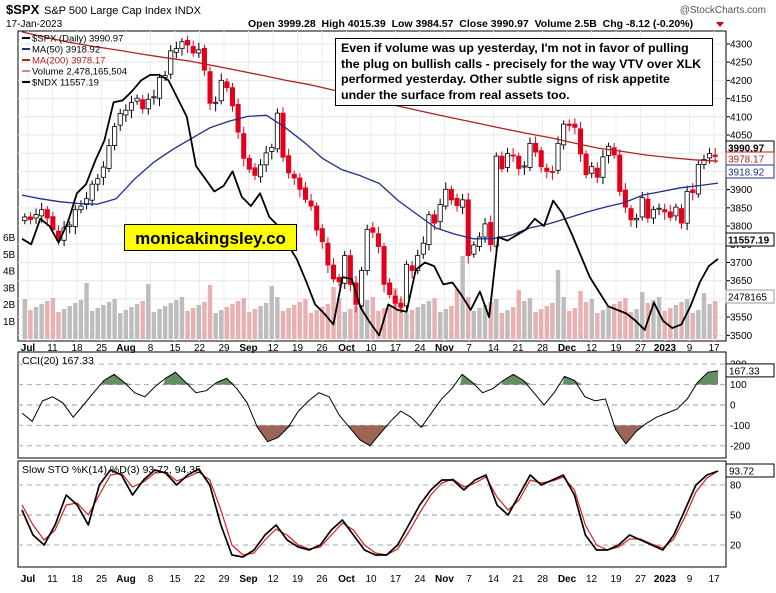 The image size is (776, 593). Describe the element at coordinates (77, 579) in the screenshot. I see `date-tick-label: 18` at that location.